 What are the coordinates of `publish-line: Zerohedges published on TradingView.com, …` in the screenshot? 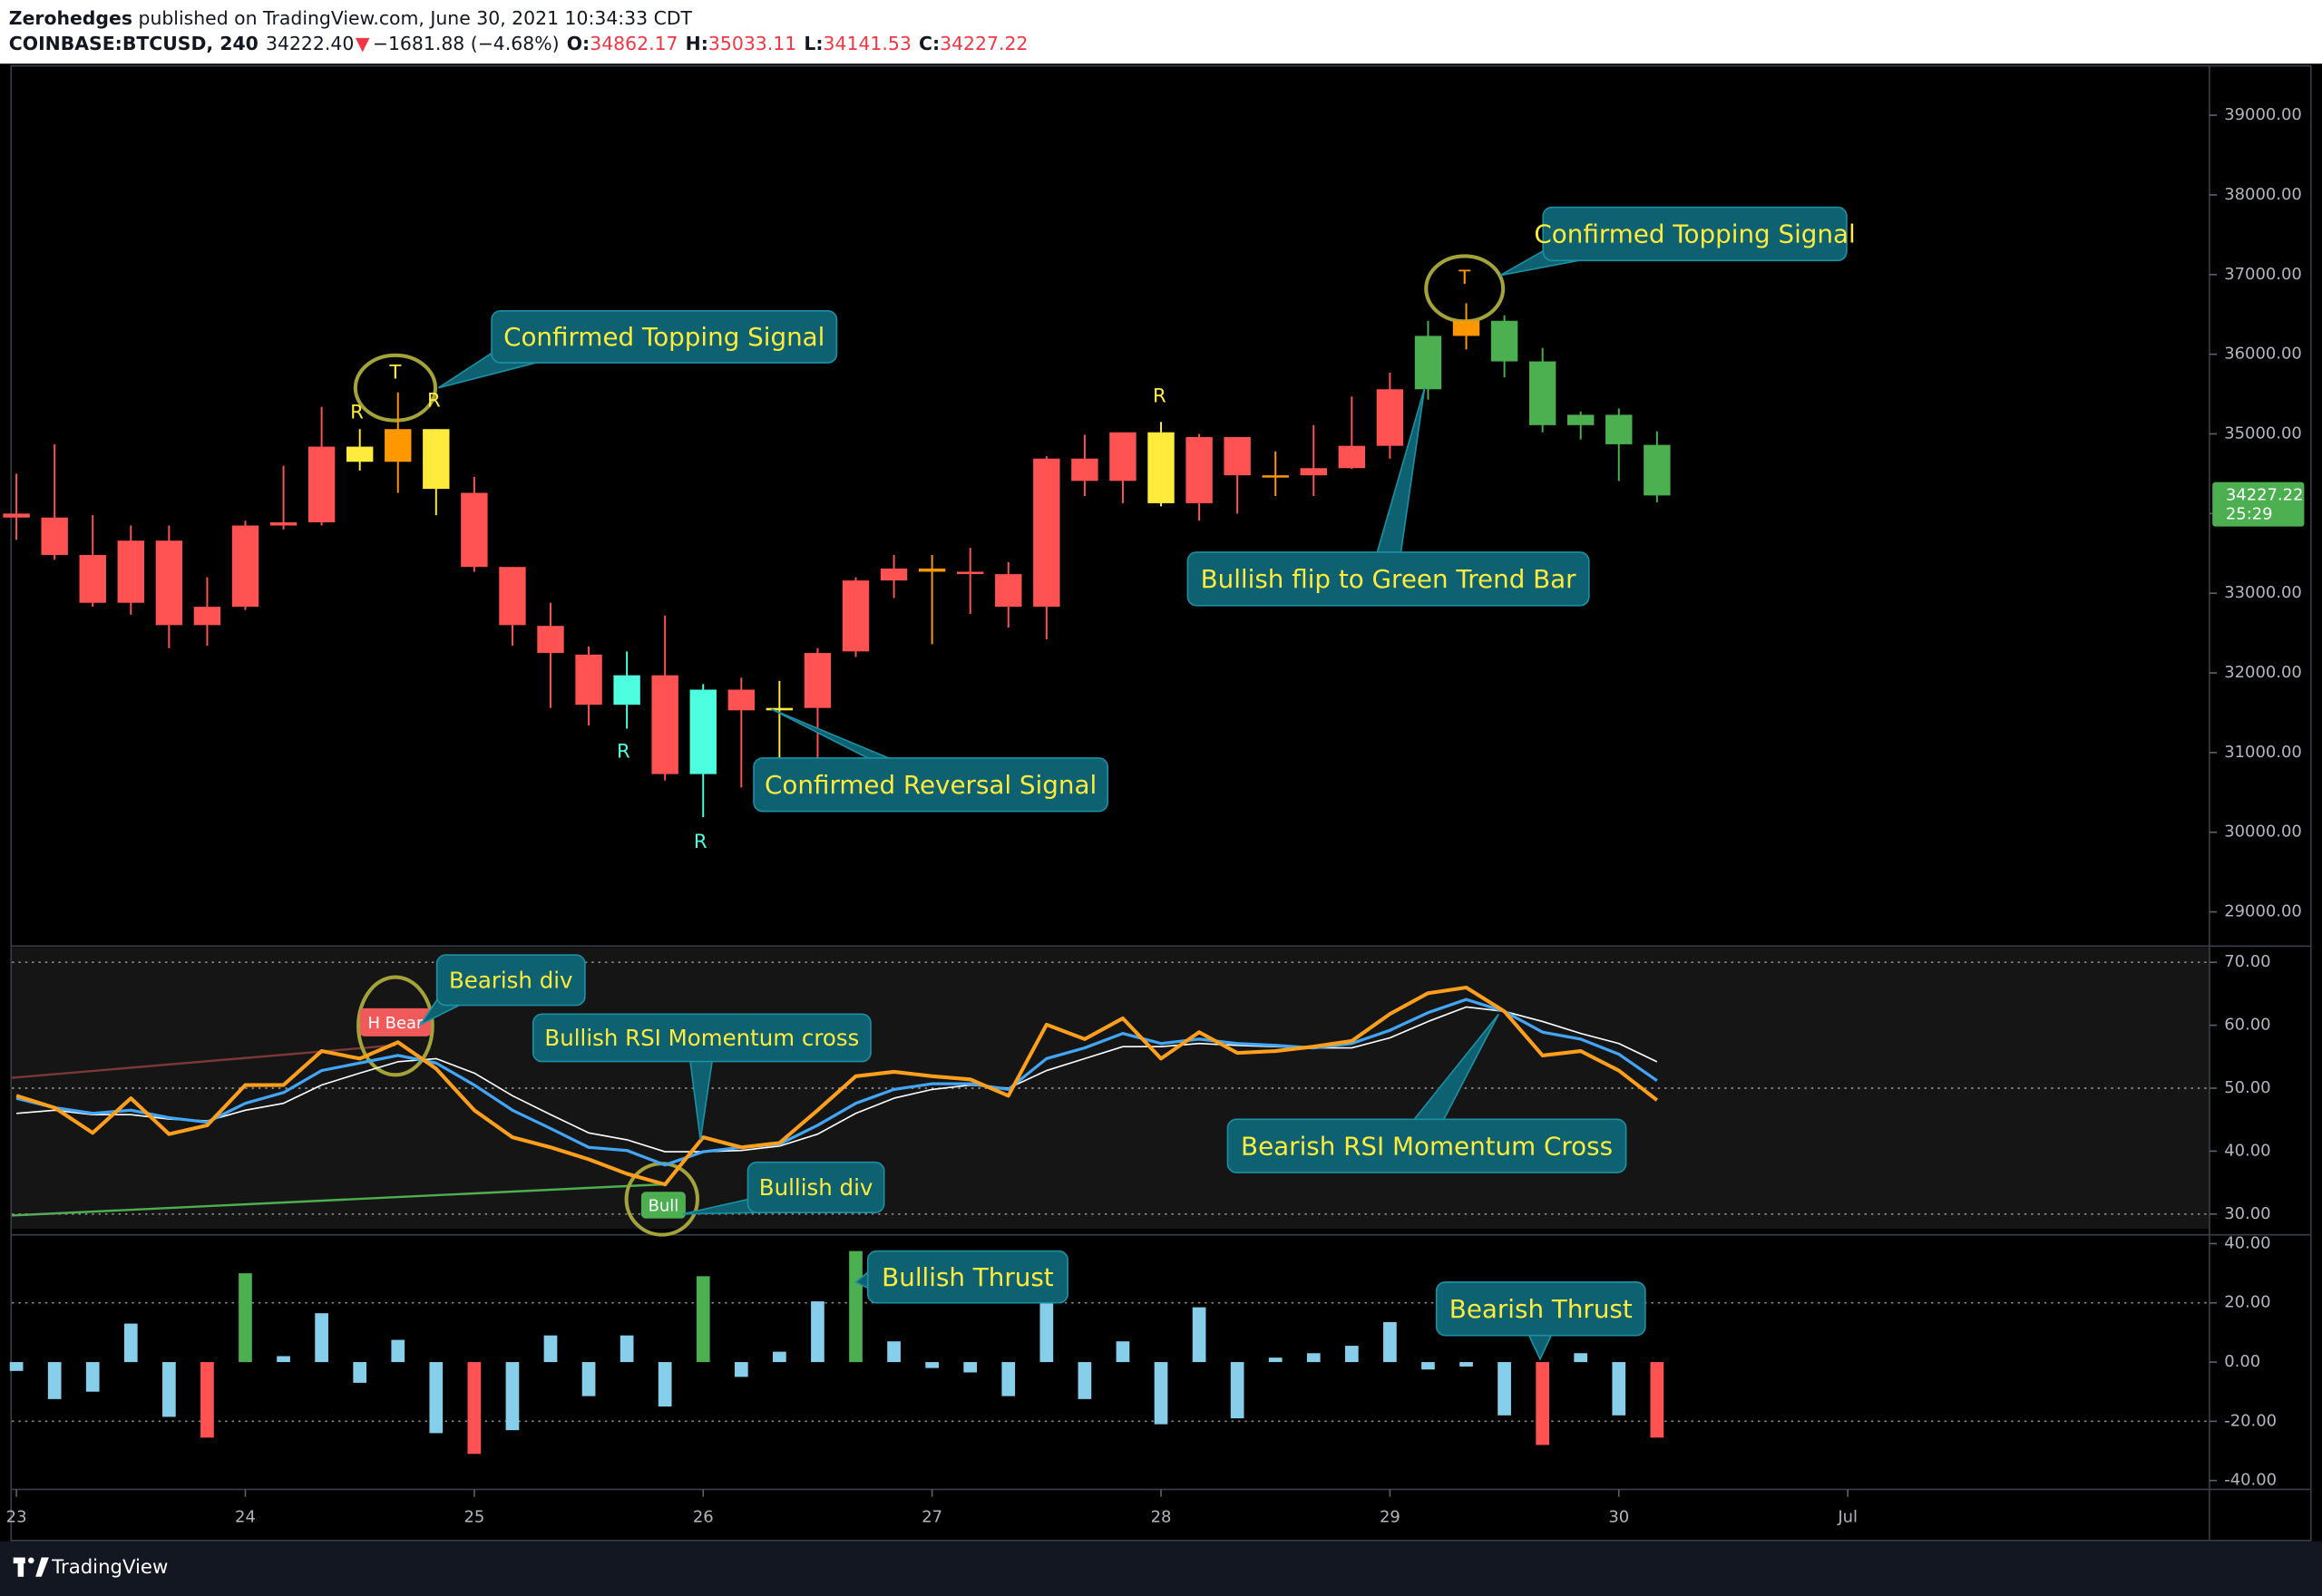 It's located at (351, 18).